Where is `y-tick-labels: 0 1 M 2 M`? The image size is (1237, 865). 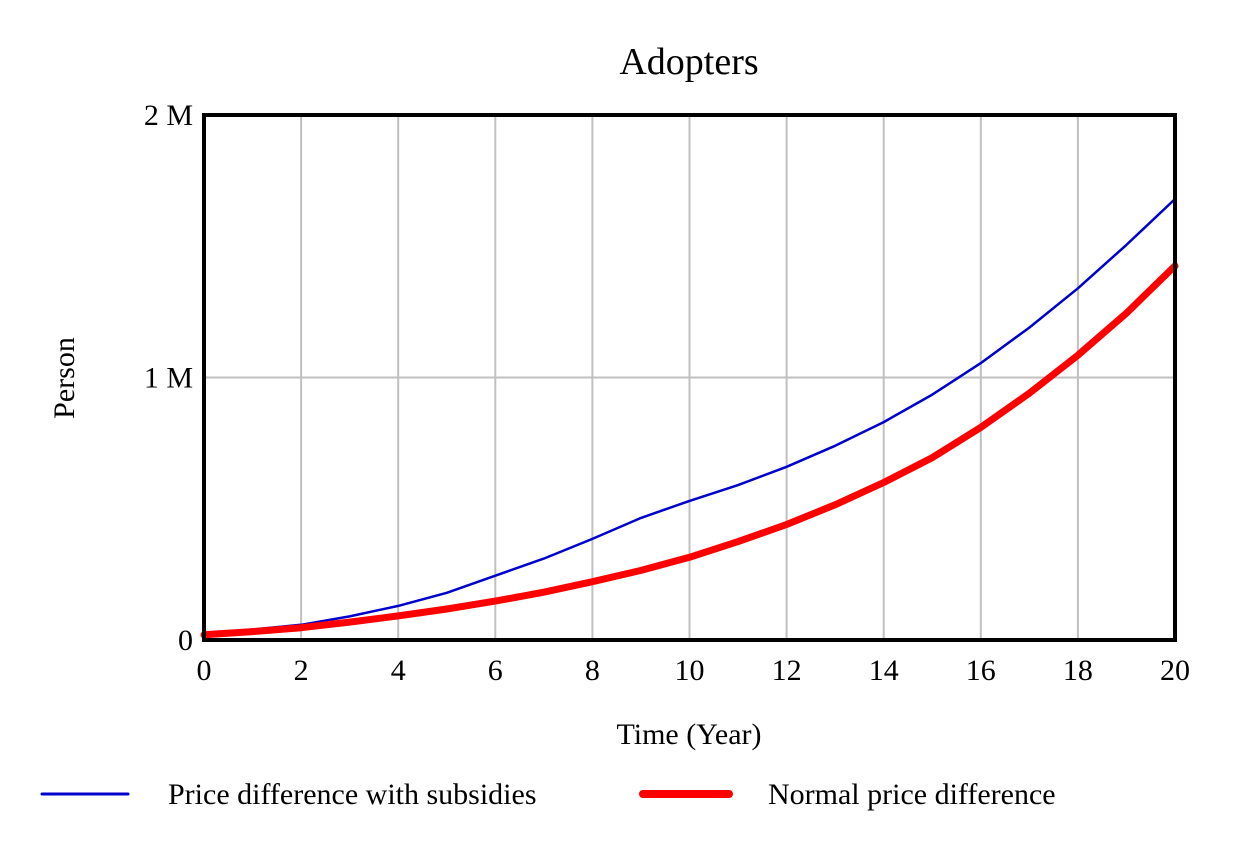
y-tick-labels: 0 1 M 2 M is located at coordinates (168, 378).